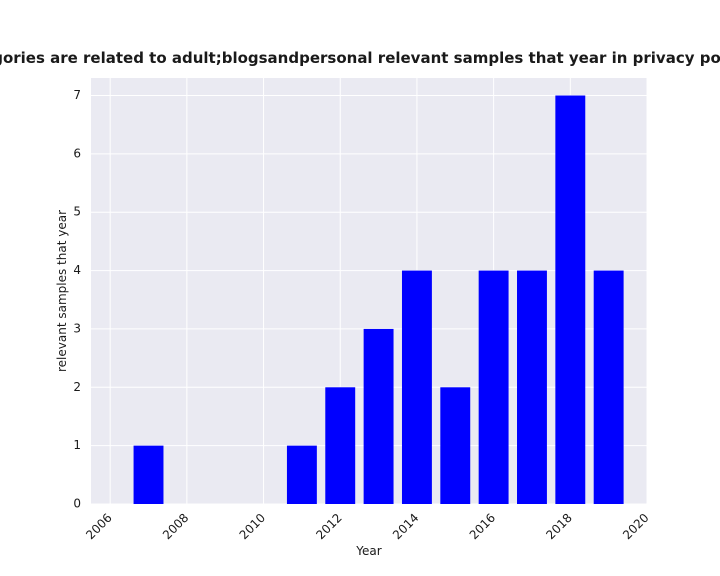  I want to click on x-axis-ticks: 2006 2008 2010 2012 2014 2016 2018 2020, so click(367, 526).